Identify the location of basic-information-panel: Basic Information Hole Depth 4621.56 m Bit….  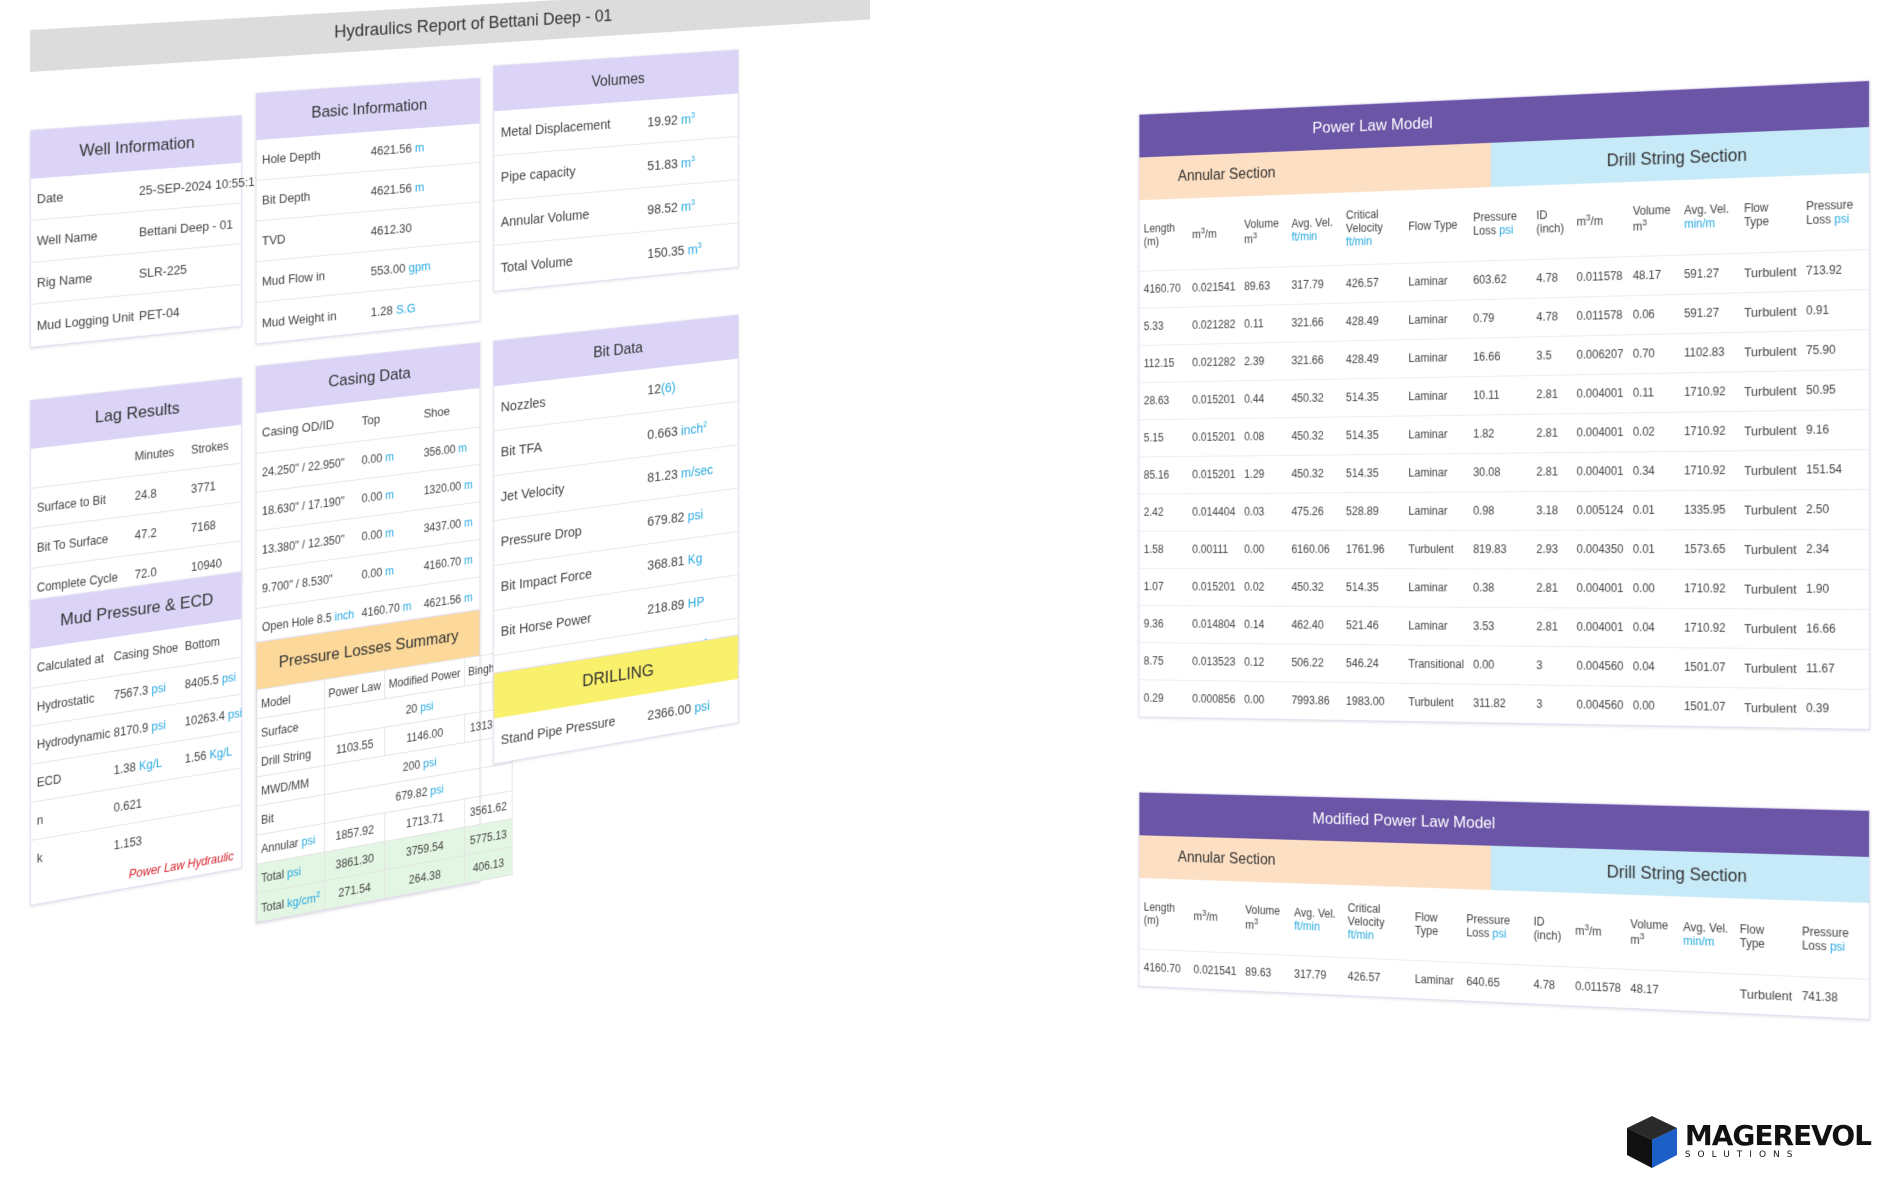
(368, 211).